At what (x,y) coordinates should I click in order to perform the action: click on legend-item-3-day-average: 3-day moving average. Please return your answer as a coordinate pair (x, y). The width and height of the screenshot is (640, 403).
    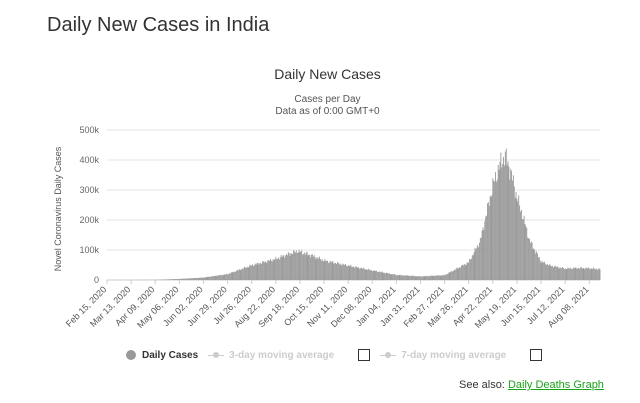
    Looking at the image, I should click on (271, 355).